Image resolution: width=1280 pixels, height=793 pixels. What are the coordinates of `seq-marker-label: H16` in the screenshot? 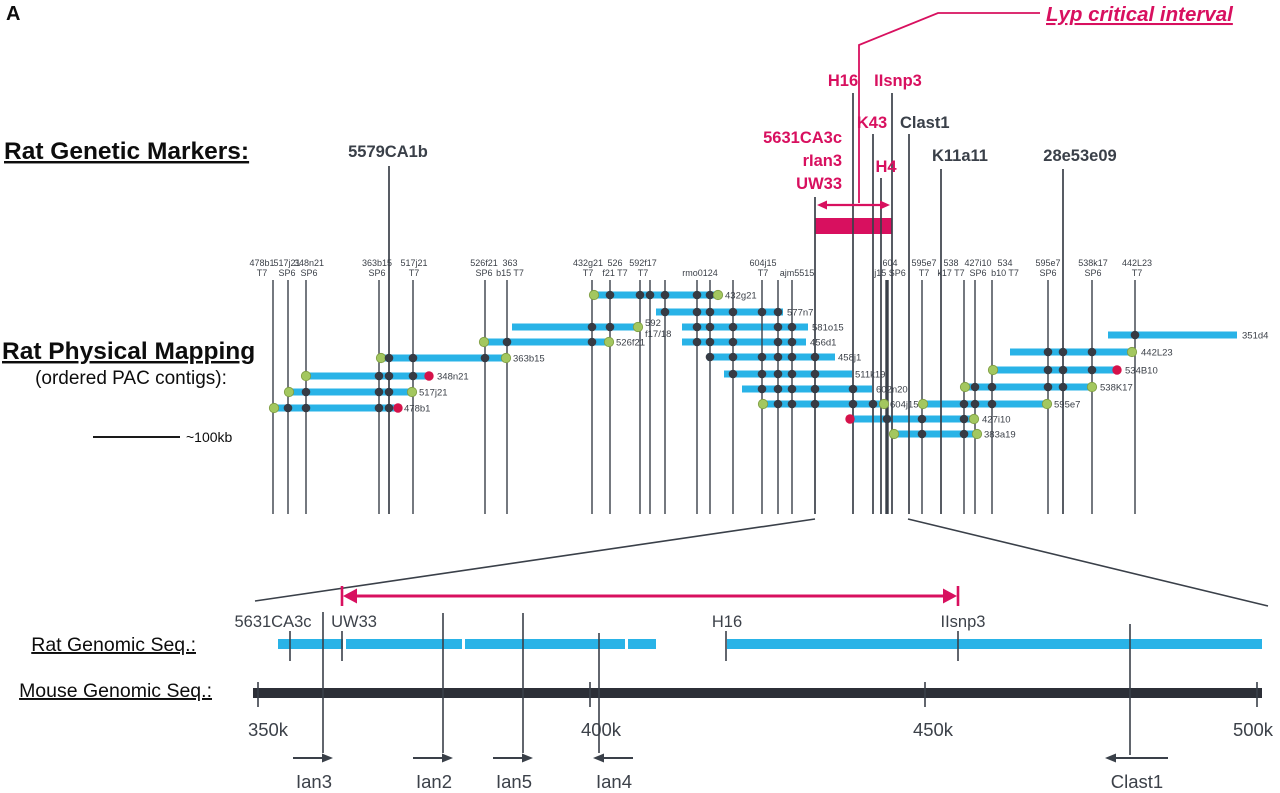 It's located at (727, 622).